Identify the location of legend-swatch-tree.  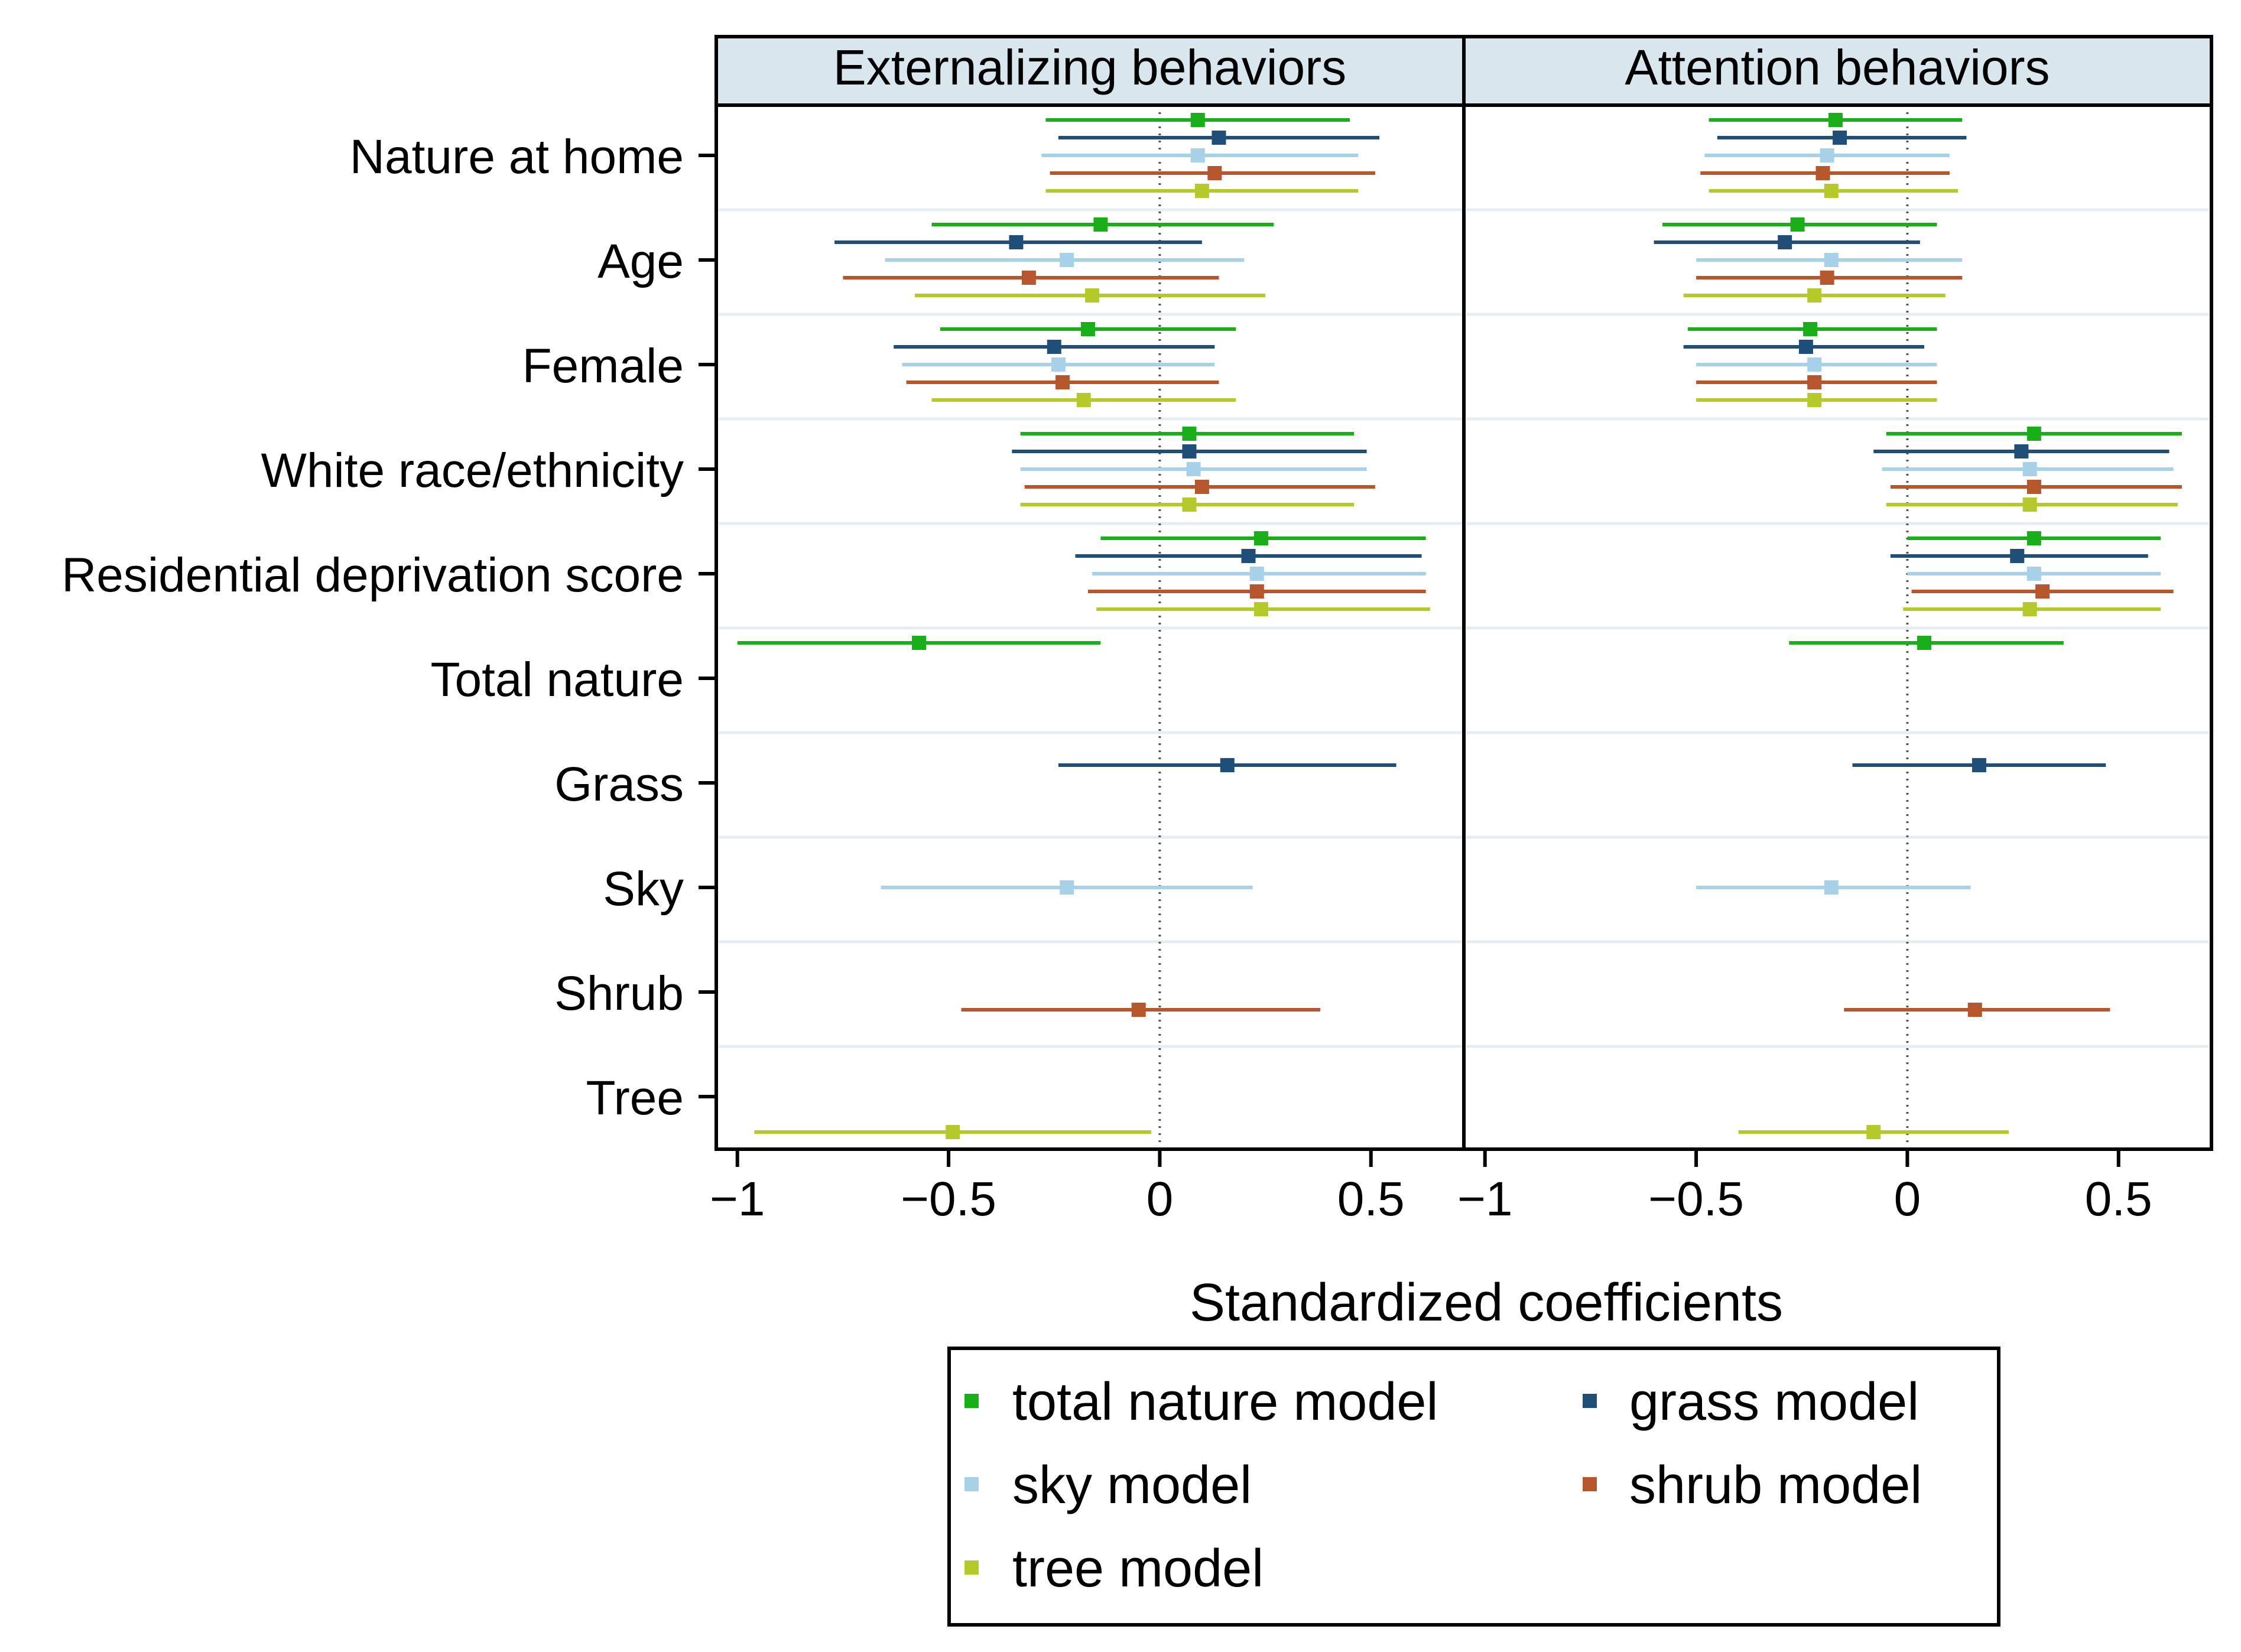
(972, 1567).